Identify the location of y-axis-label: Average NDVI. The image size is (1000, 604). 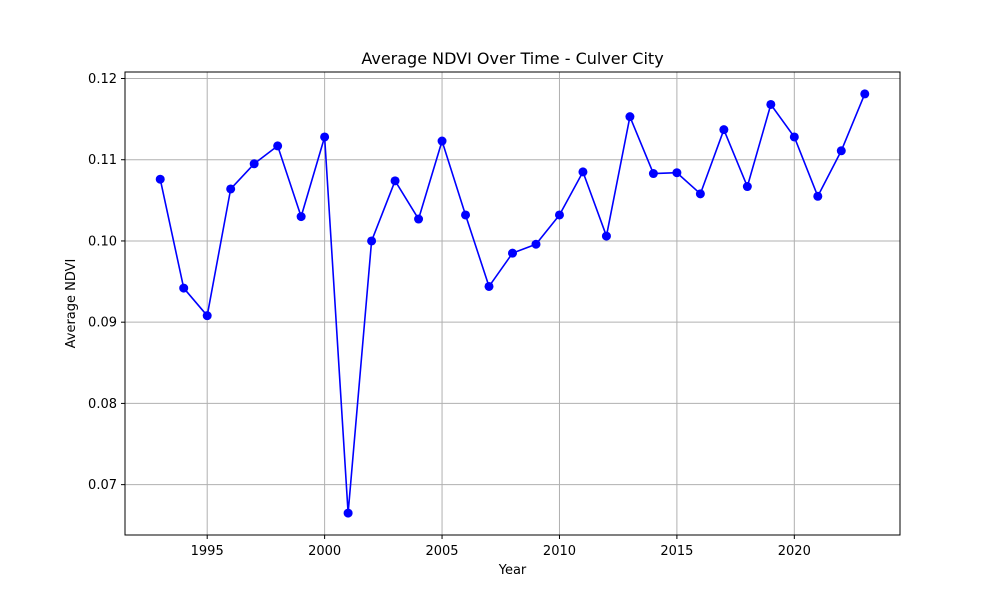
(71, 304).